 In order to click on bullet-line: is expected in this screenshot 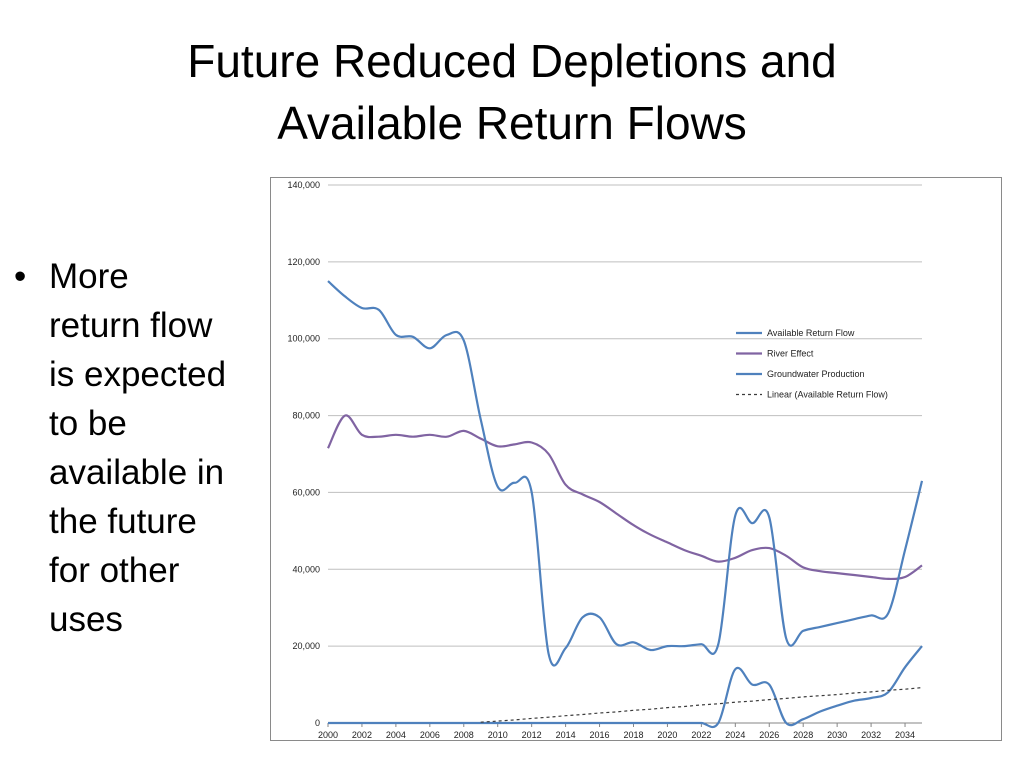, I will do `click(138, 374)`.